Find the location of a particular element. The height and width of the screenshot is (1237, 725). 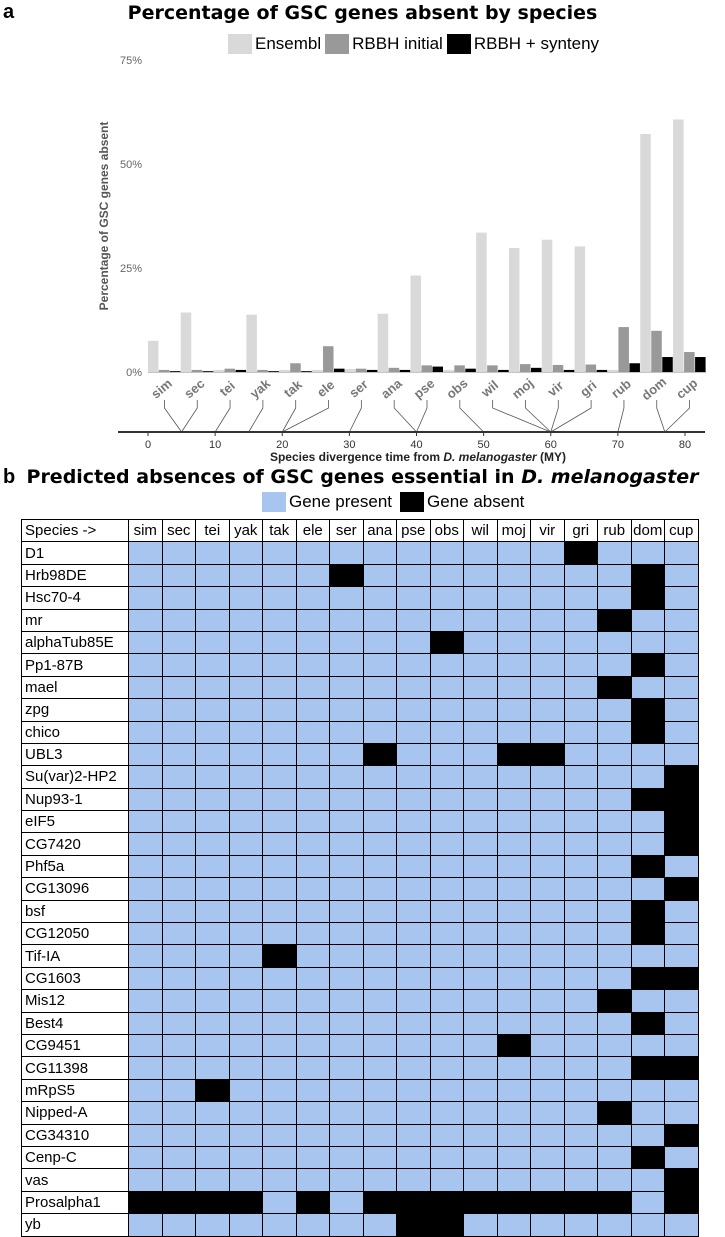

species-header-sec: sec is located at coordinates (178, 530).